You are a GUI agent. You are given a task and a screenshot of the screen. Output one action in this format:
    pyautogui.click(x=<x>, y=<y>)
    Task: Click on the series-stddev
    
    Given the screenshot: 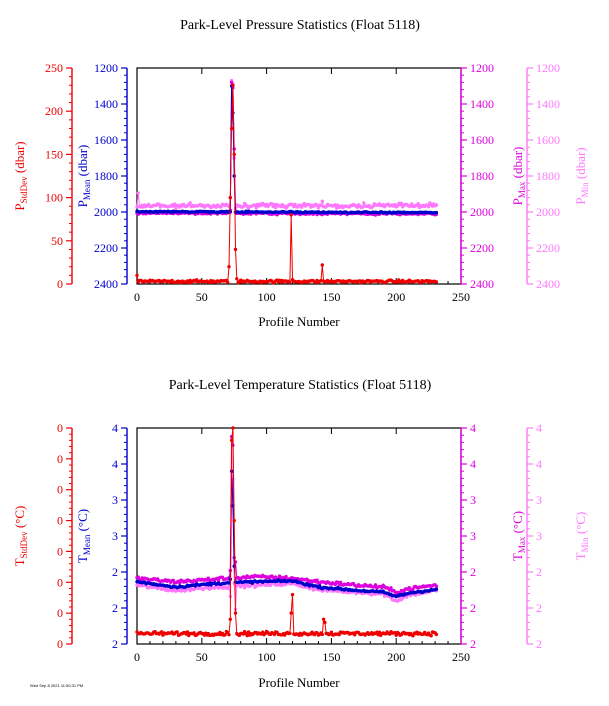 What is the action you would take?
    pyautogui.click(x=287, y=184)
    